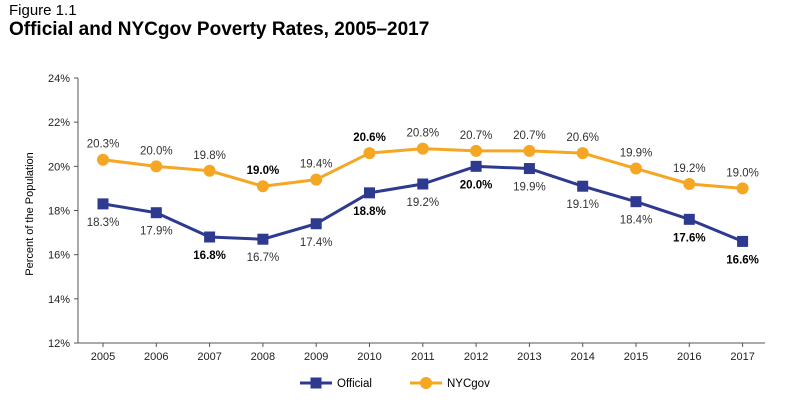 This screenshot has width=800, height=410. What do you see at coordinates (43, 10) in the screenshot?
I see `figure-label: Figure 1.1` at bounding box center [43, 10].